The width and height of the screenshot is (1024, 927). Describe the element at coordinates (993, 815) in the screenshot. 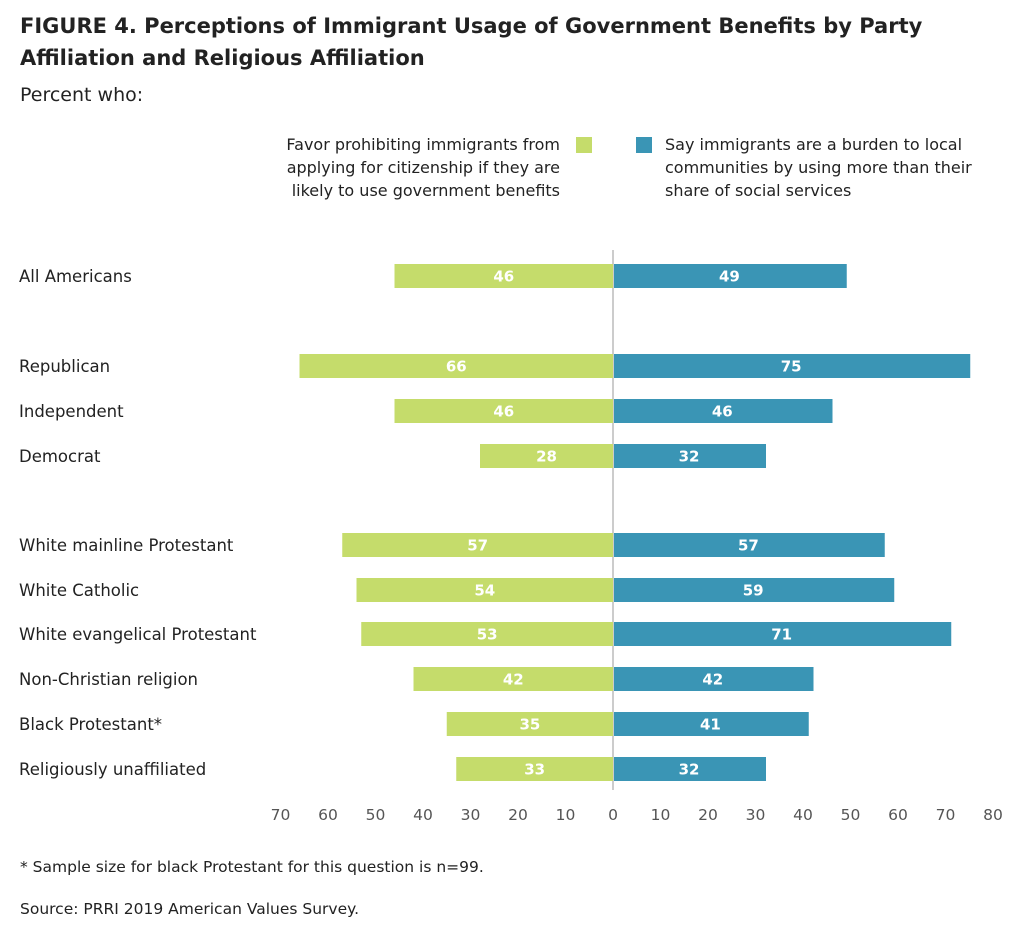

I see `x-tick-label: 80` at that location.